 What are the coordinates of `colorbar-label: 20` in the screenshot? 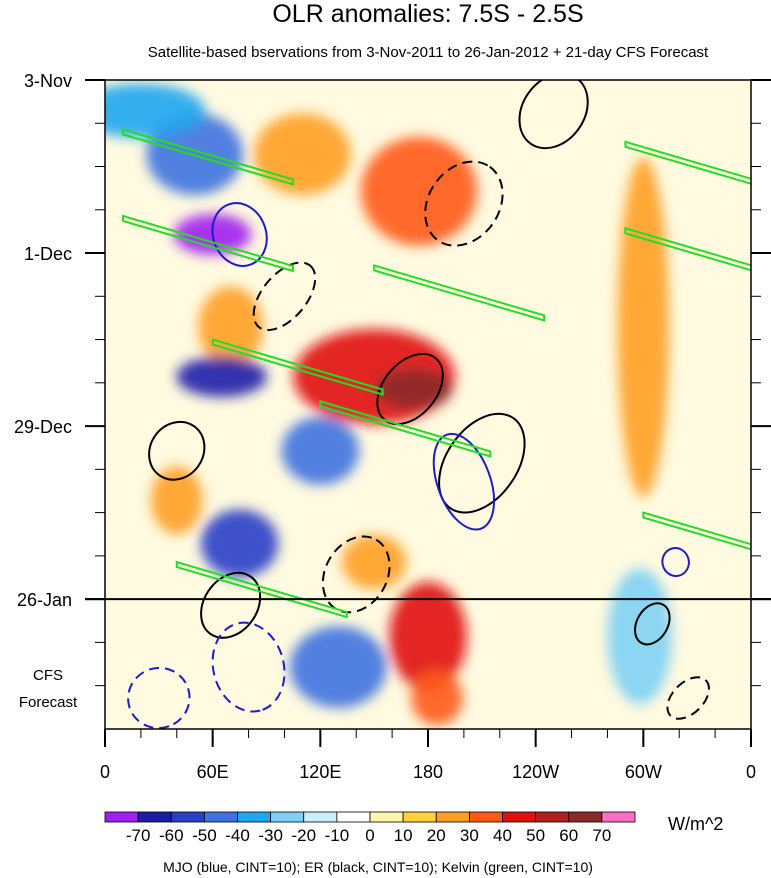 It's located at (436, 835).